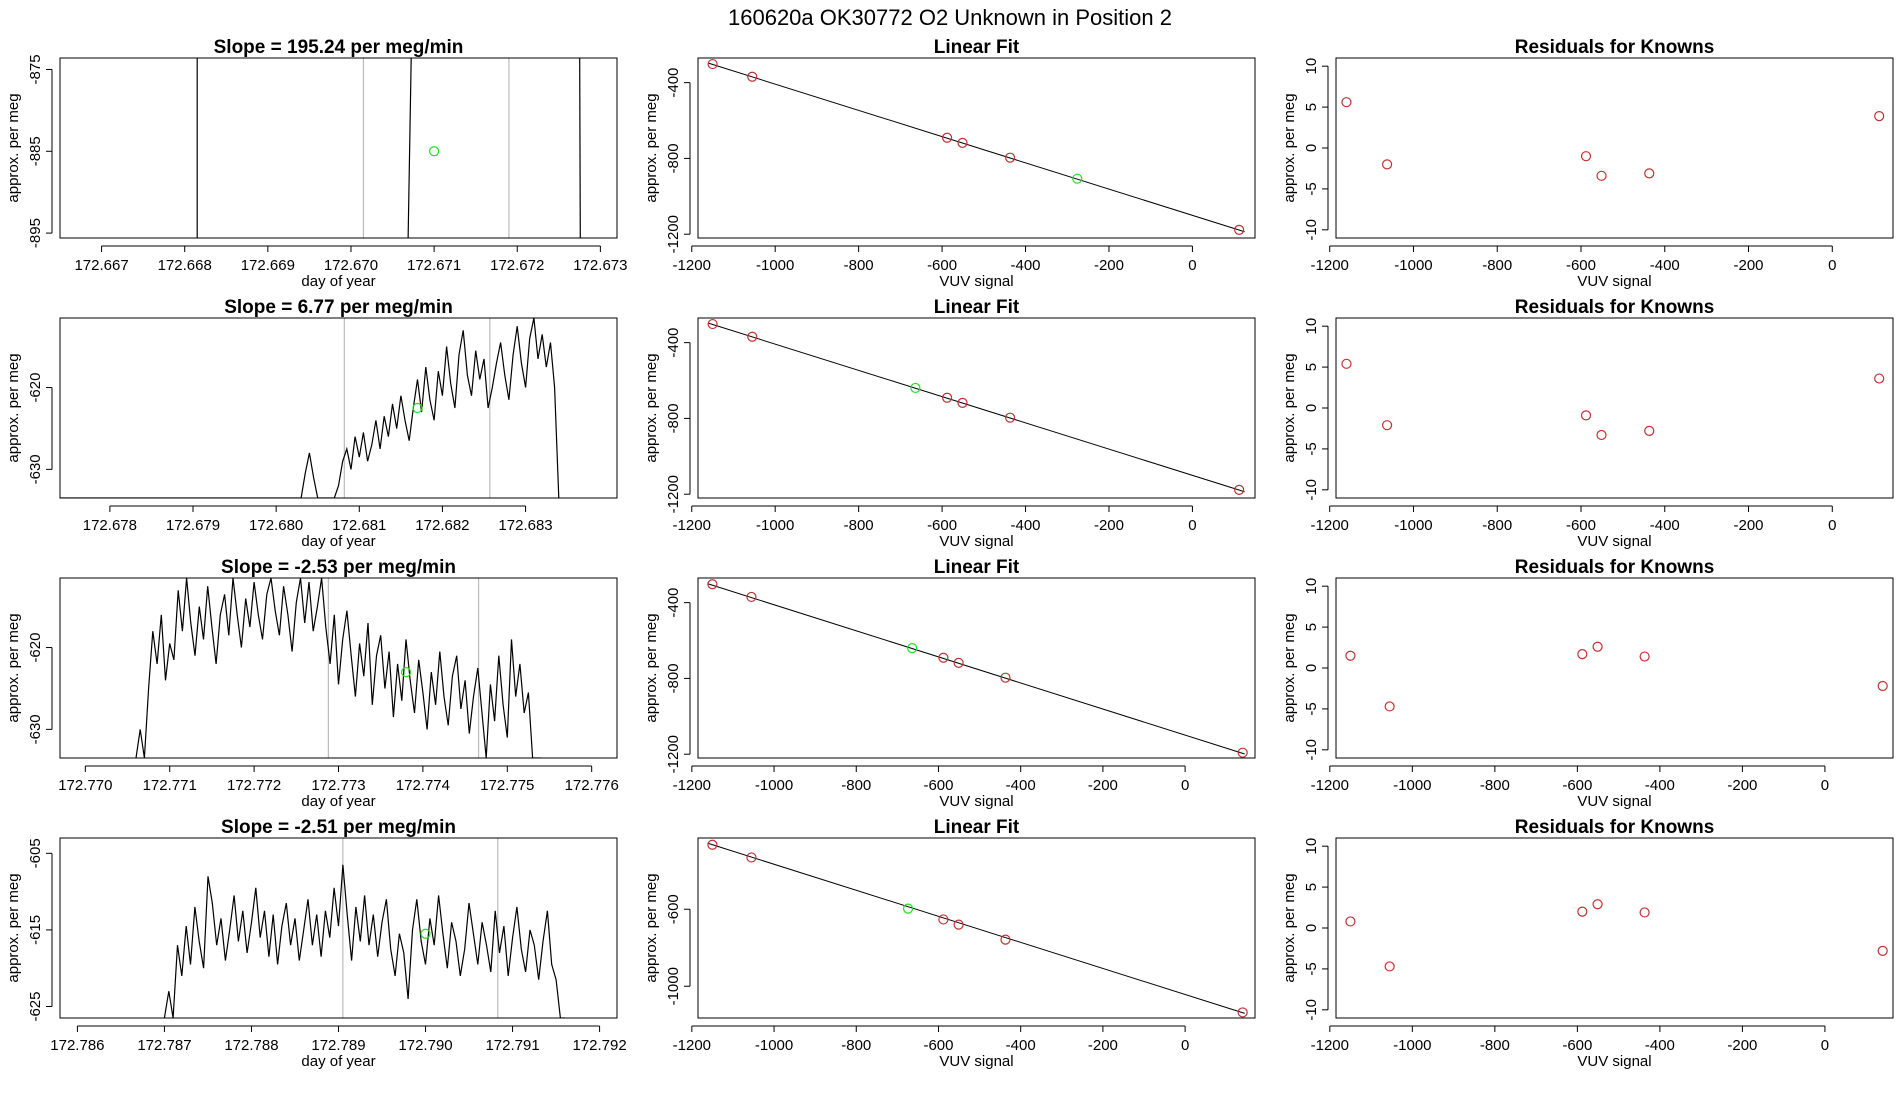 This screenshot has height=1100, width=1900. What do you see at coordinates (35, 853) in the screenshot?
I see `y-tick-label: -605` at bounding box center [35, 853].